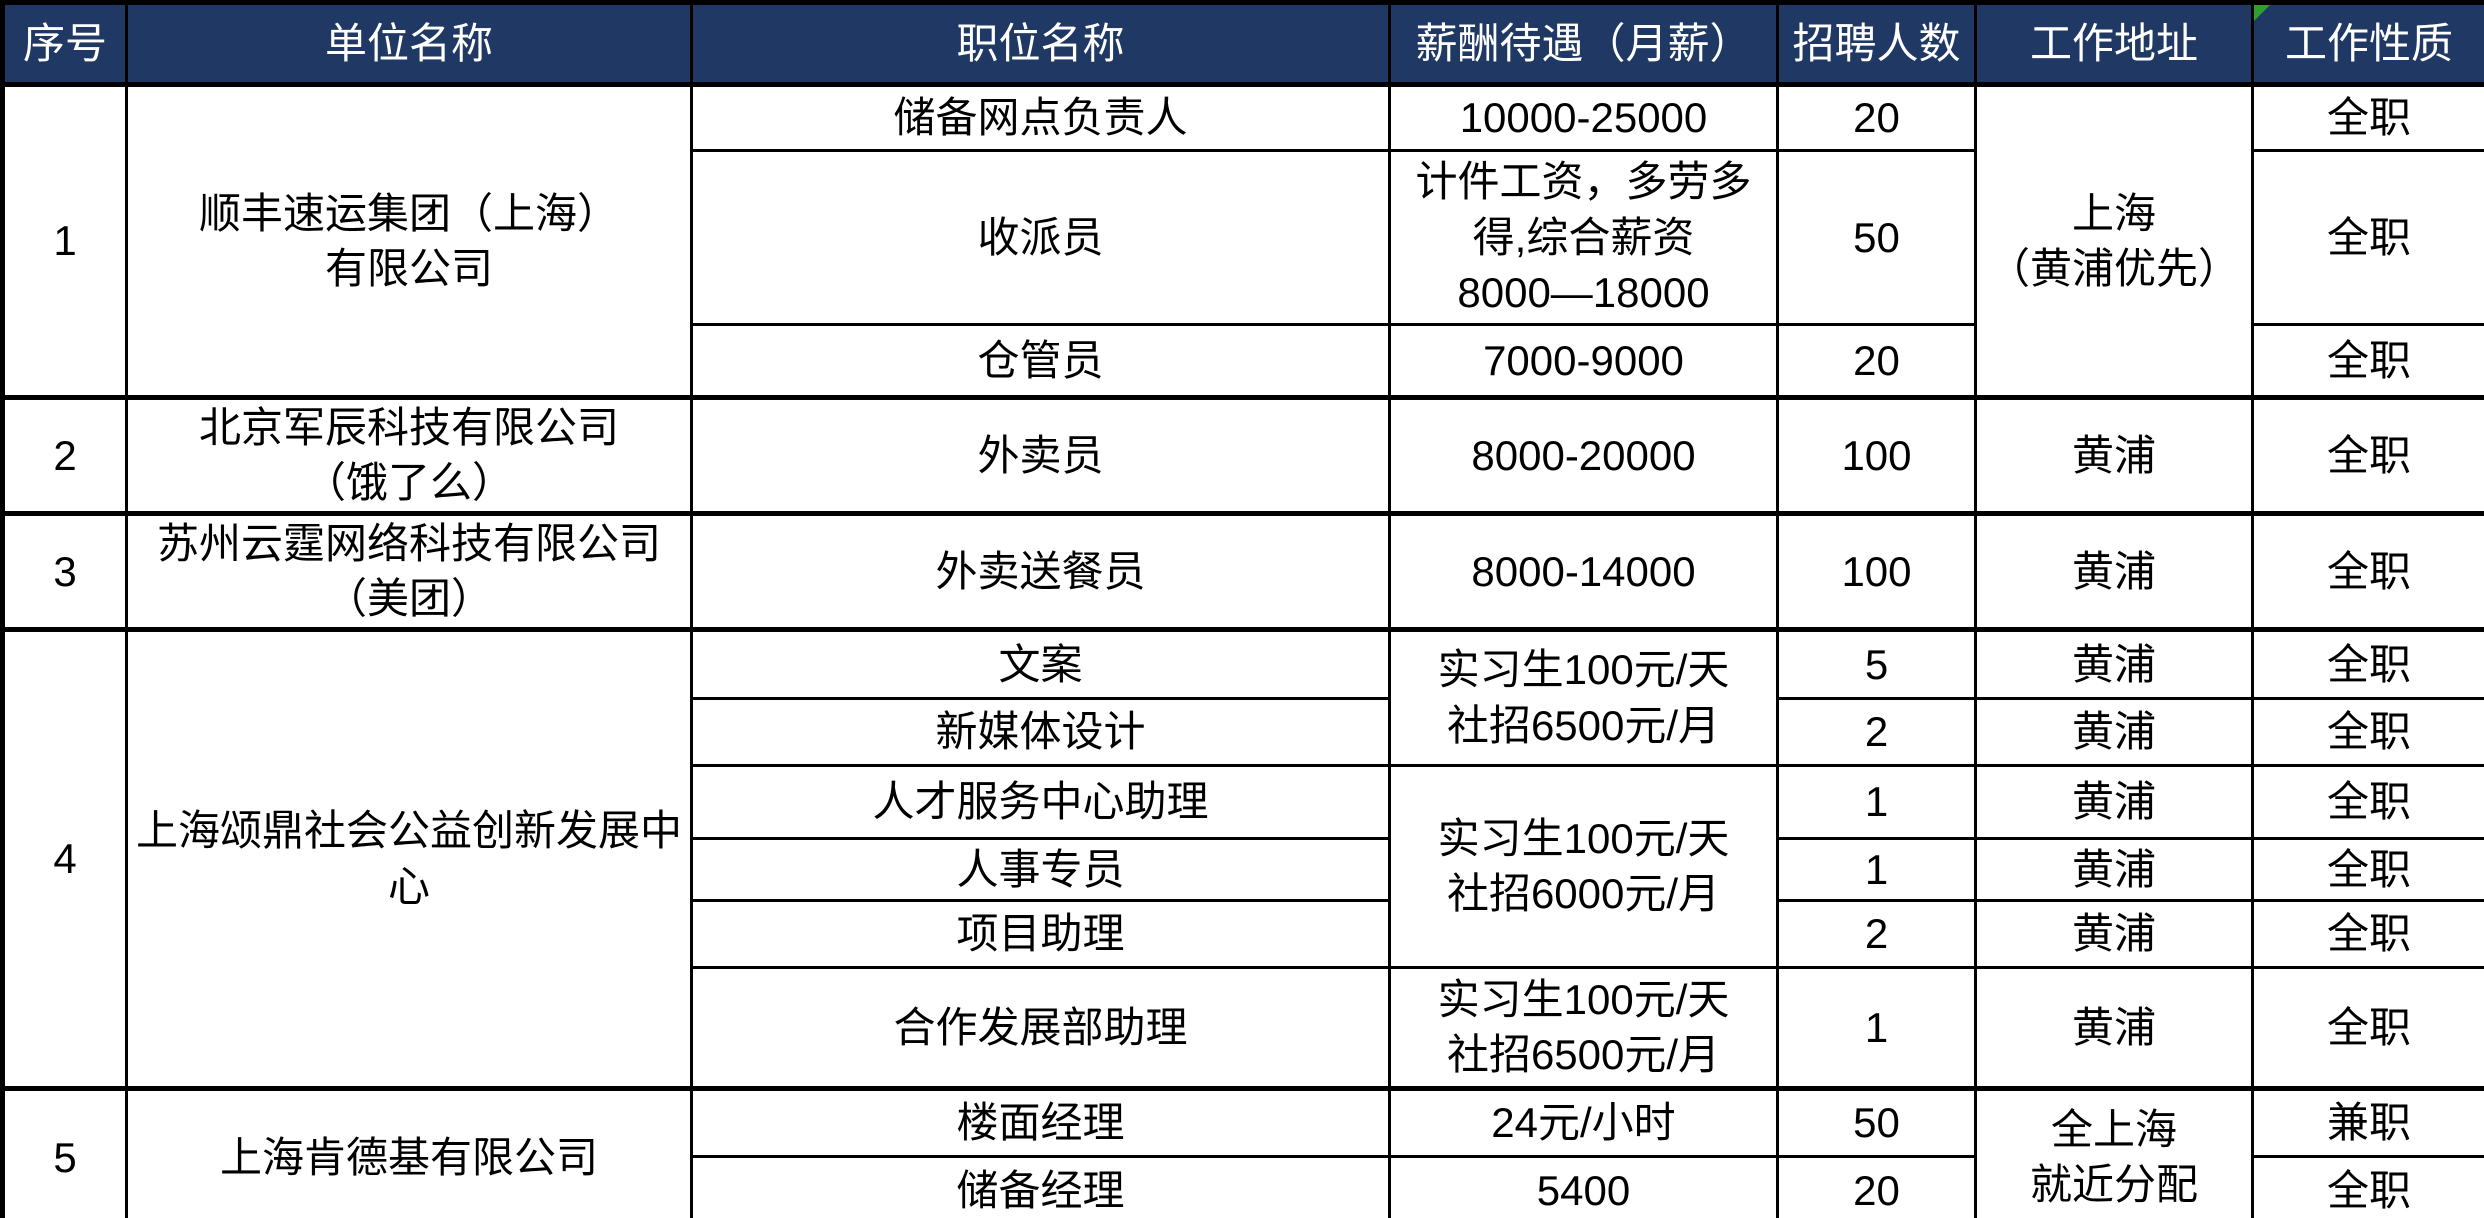 The height and width of the screenshot is (1218, 2484). I want to click on cell-salary: 5400, so click(1583, 1186).